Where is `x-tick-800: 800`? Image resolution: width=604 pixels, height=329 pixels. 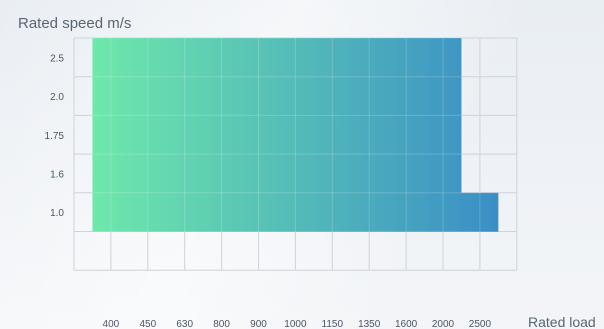 x-tick-800: 800 is located at coordinates (221, 324).